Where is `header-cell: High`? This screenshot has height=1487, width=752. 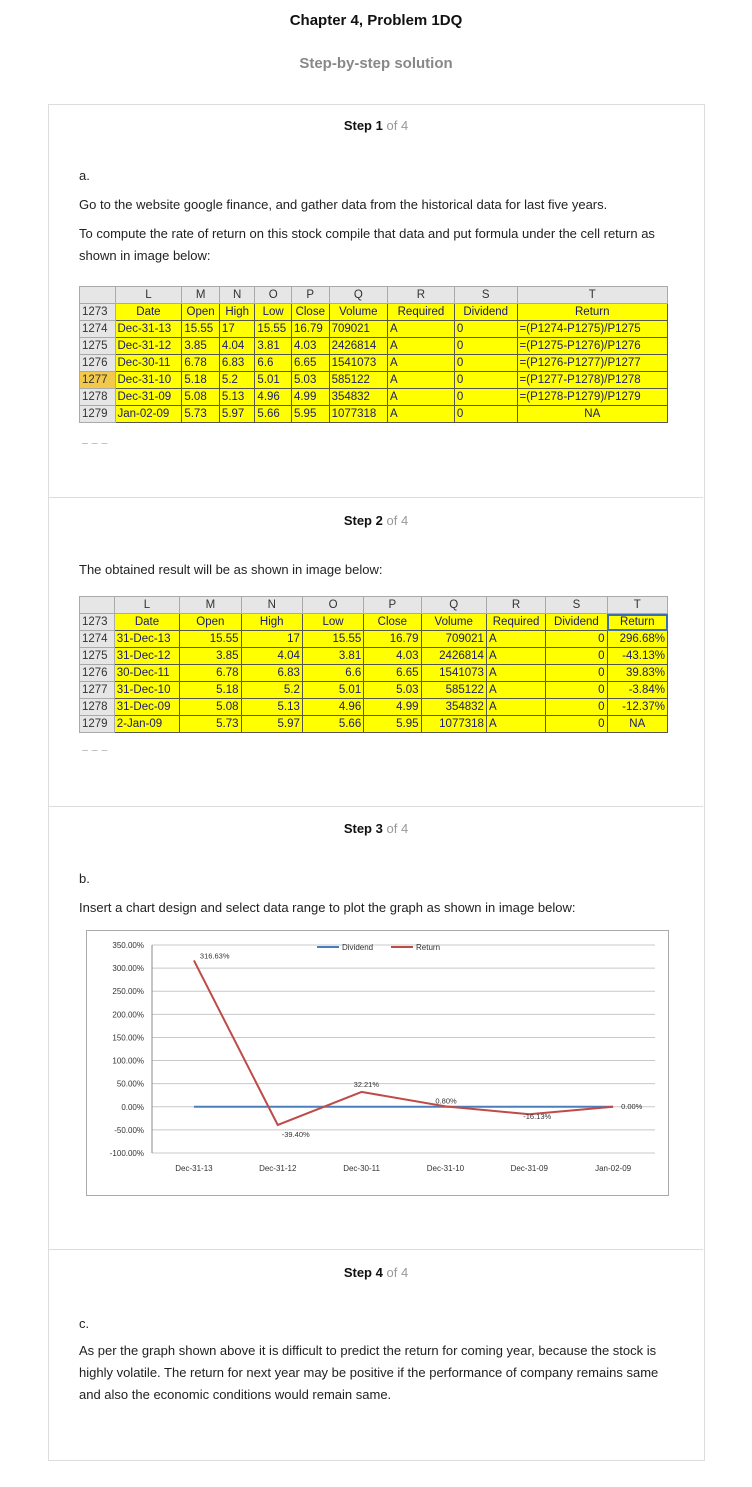 header-cell: High is located at coordinates (237, 312).